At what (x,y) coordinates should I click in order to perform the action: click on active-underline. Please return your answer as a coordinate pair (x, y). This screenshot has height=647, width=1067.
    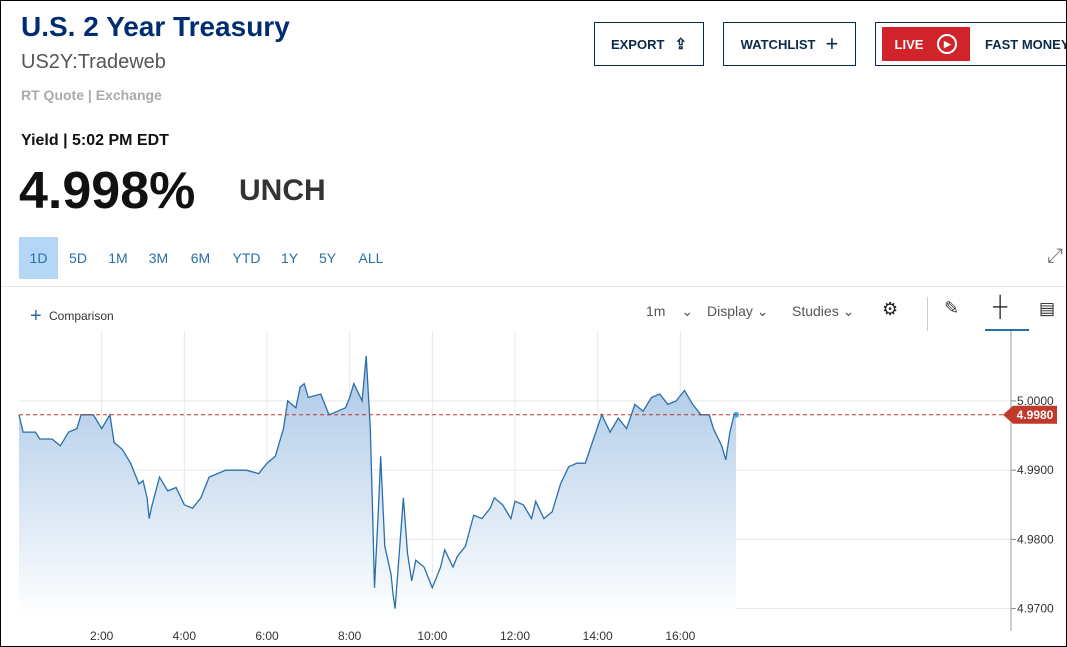
    Looking at the image, I should click on (1007, 330).